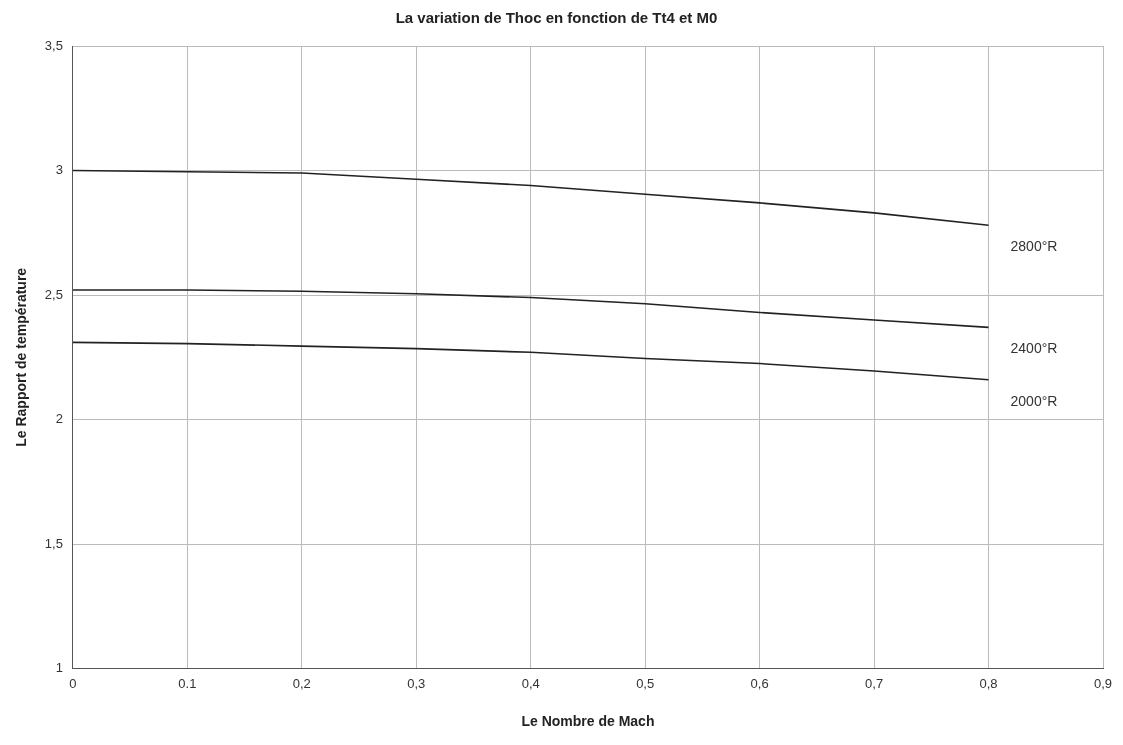 The height and width of the screenshot is (745, 1123). Describe the element at coordinates (1034, 246) in the screenshot. I see `series-label: 2800°R` at that location.